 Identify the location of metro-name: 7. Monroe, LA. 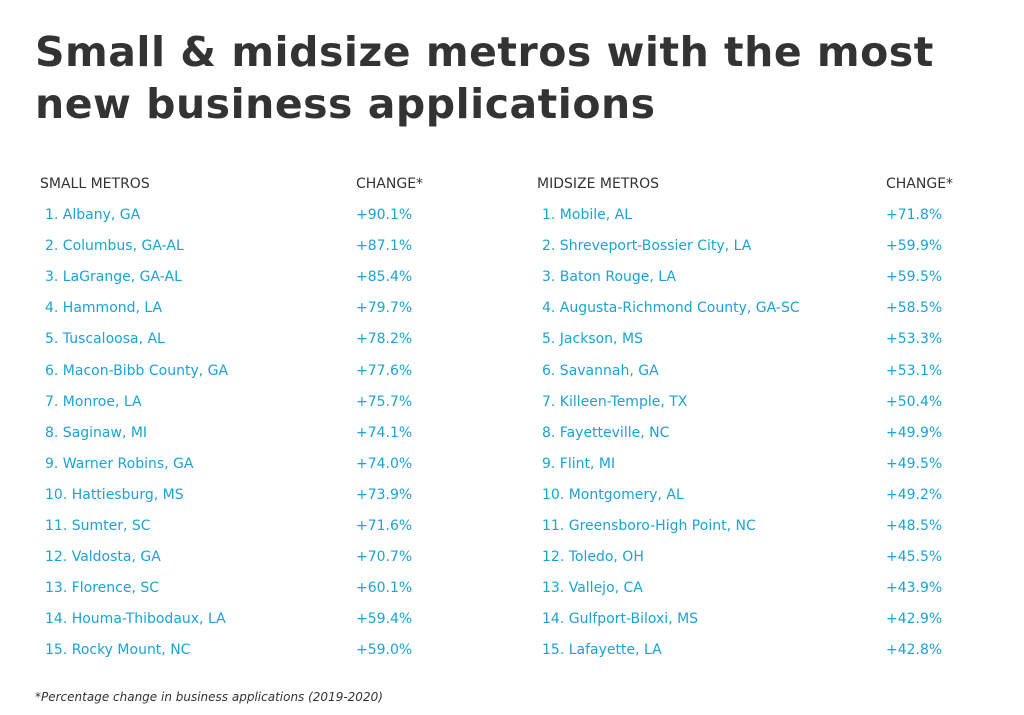
(93, 401).